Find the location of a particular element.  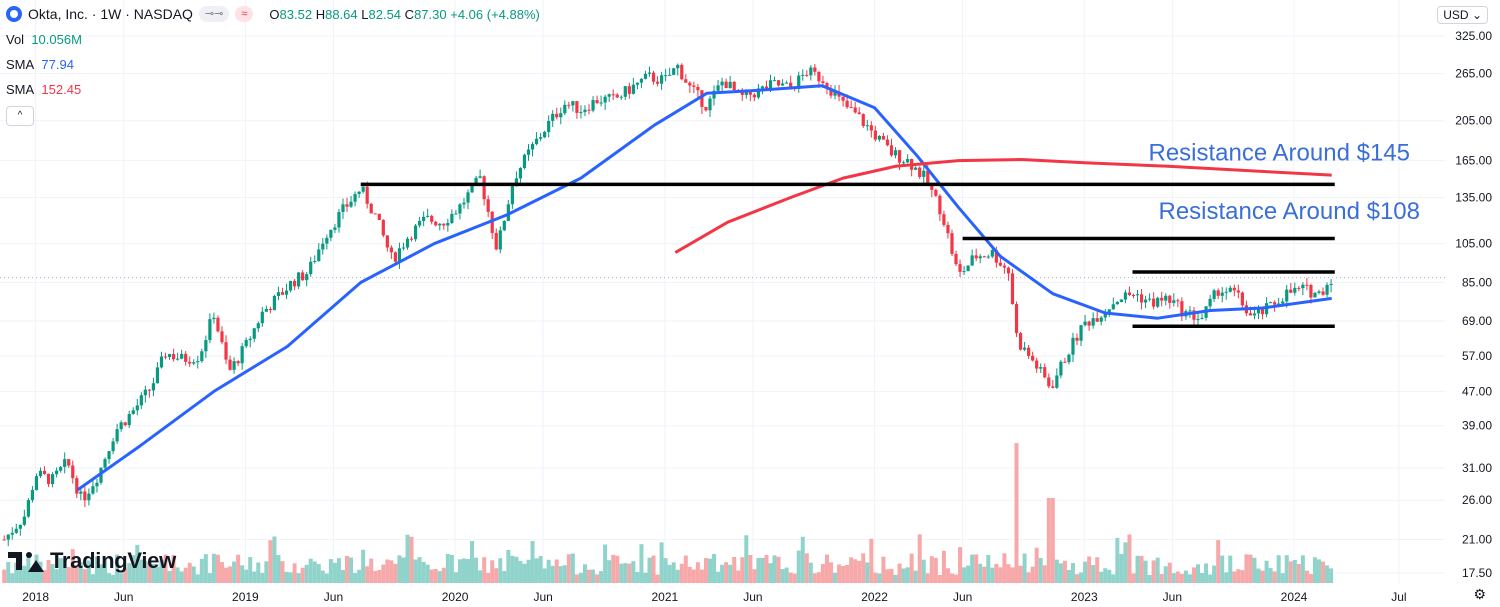

currency-selector: USD ⌄ is located at coordinates (1462, 15).